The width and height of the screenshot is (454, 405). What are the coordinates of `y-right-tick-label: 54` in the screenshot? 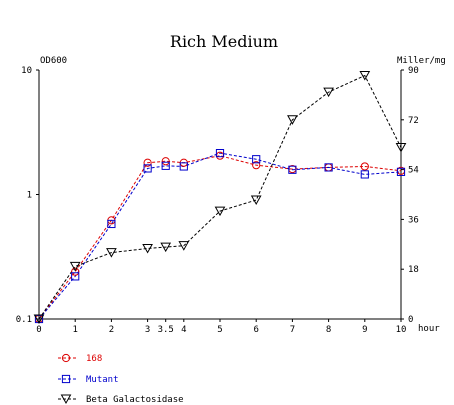 It's located at (413, 171).